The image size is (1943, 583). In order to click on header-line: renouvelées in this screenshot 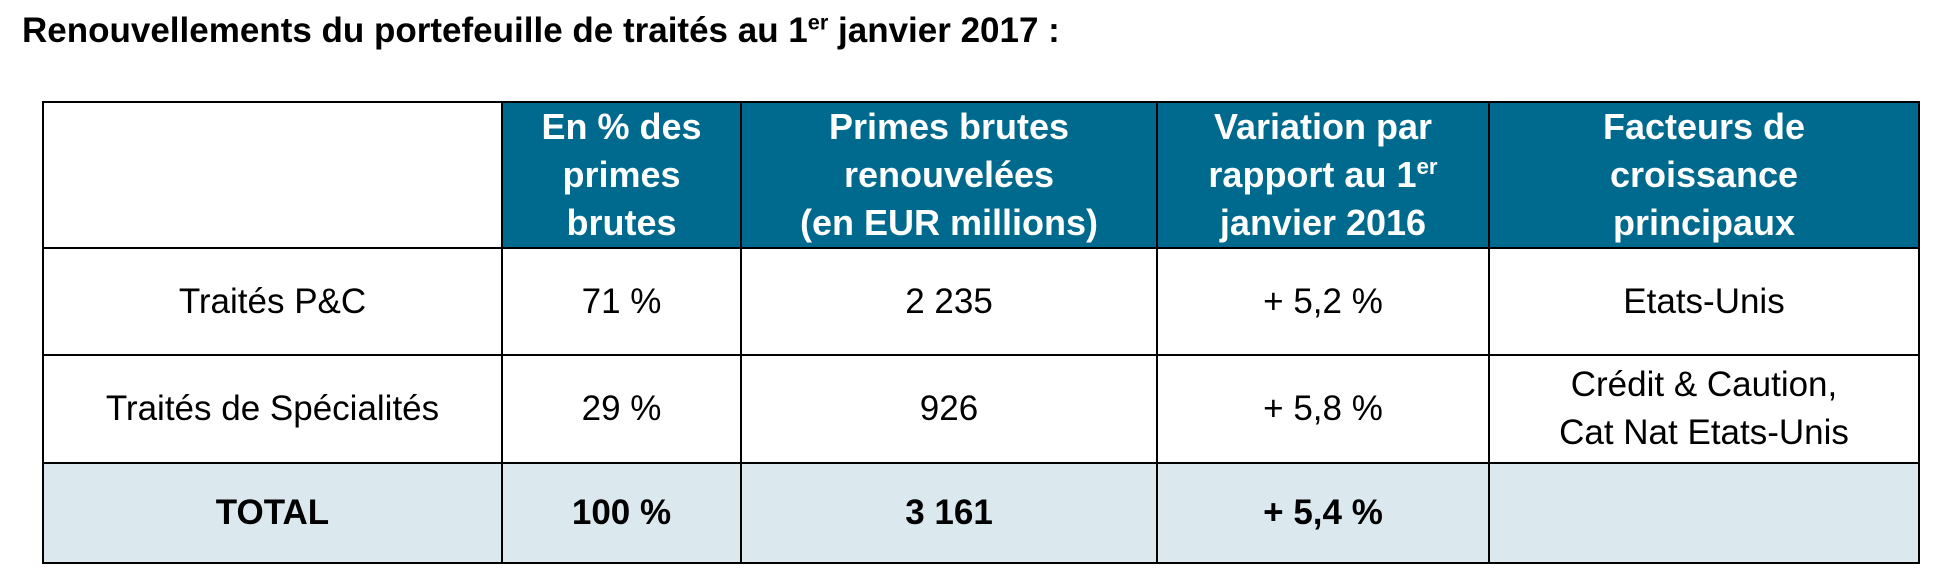, I will do `click(949, 174)`.